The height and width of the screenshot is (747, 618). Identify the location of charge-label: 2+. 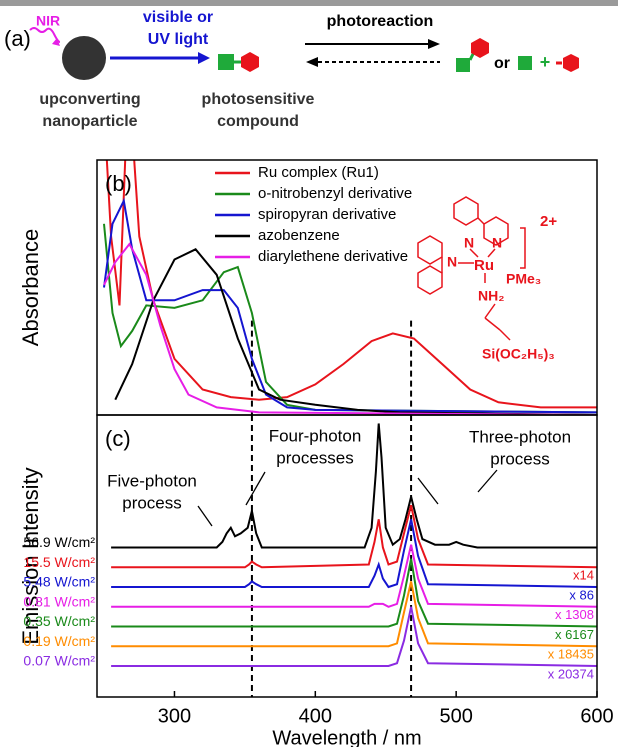
(548, 221).